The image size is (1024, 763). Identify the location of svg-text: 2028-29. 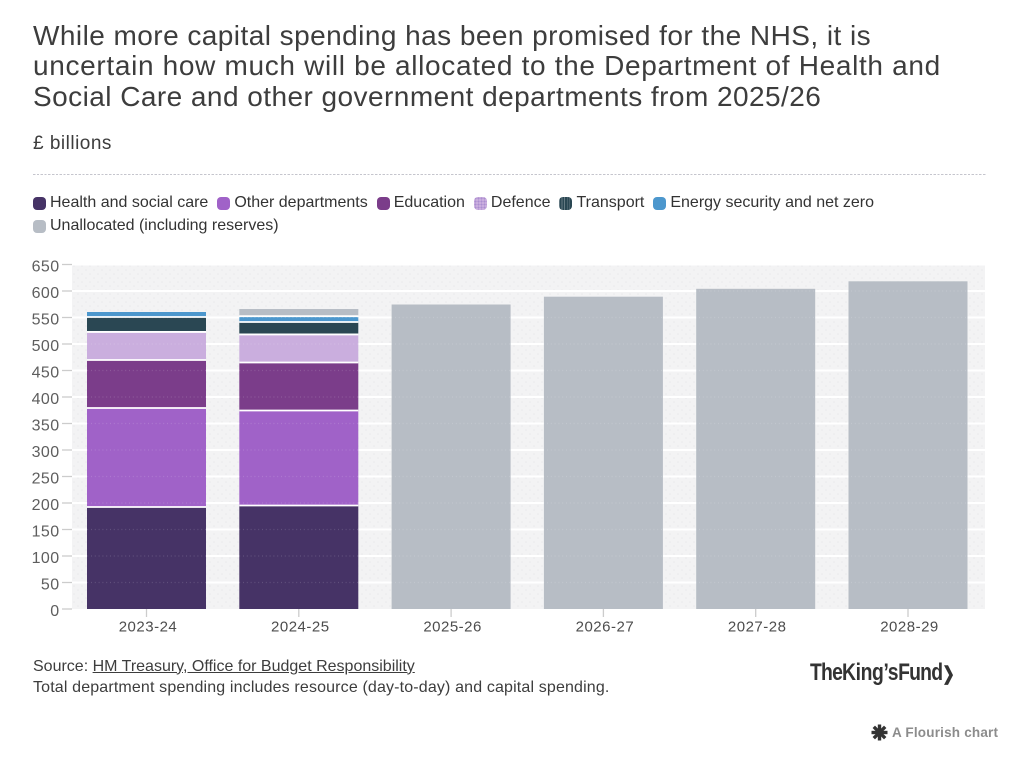
(909, 627).